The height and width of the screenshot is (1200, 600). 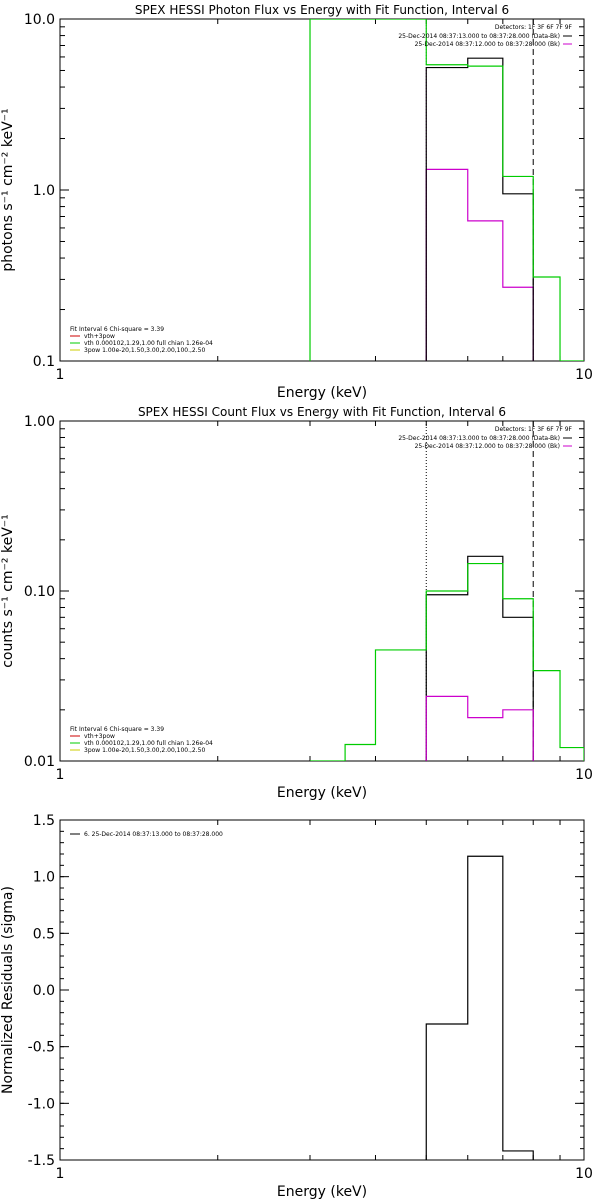 I want to click on y-tick-label: -0.5, so click(x=41, y=1048).